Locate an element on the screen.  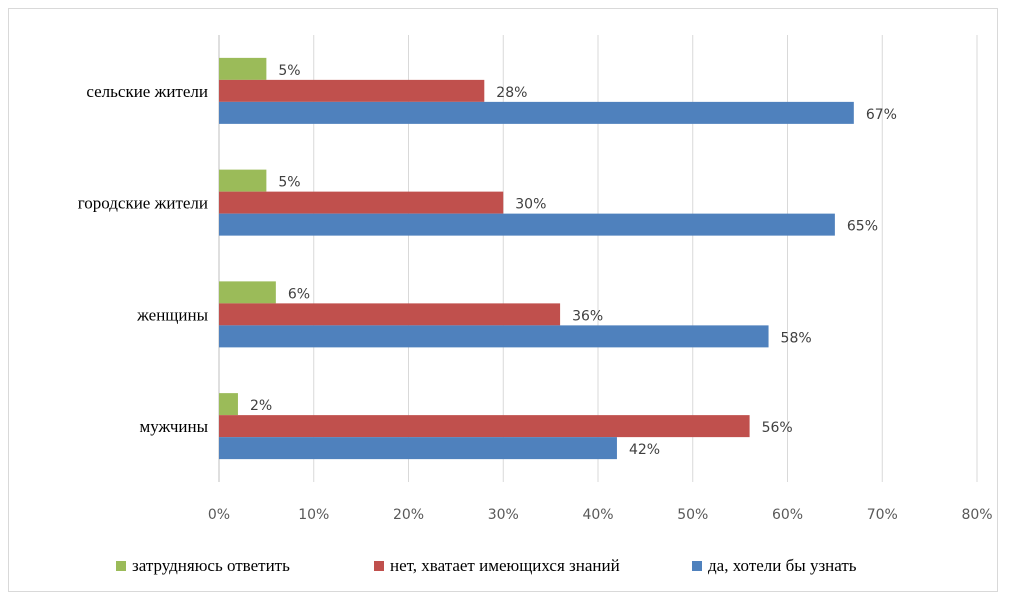
data-label: 28% is located at coordinates (511, 93).